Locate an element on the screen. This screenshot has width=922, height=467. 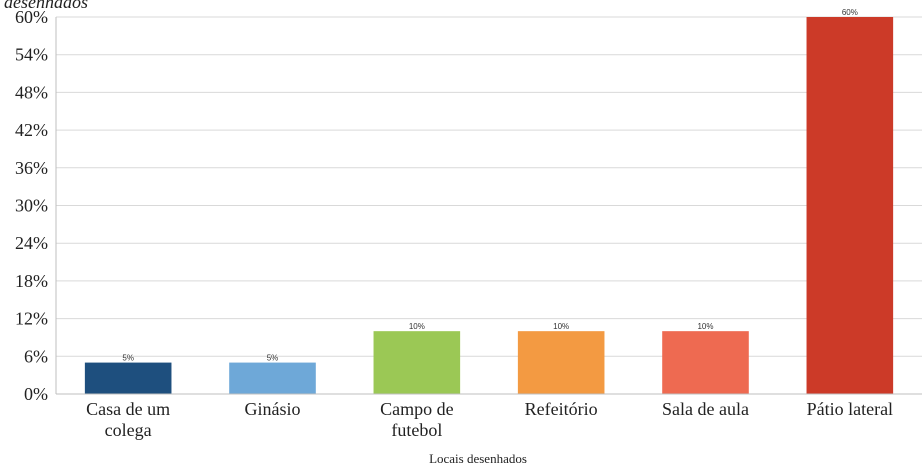
x-tick-label: Refeitório is located at coordinates (561, 409).